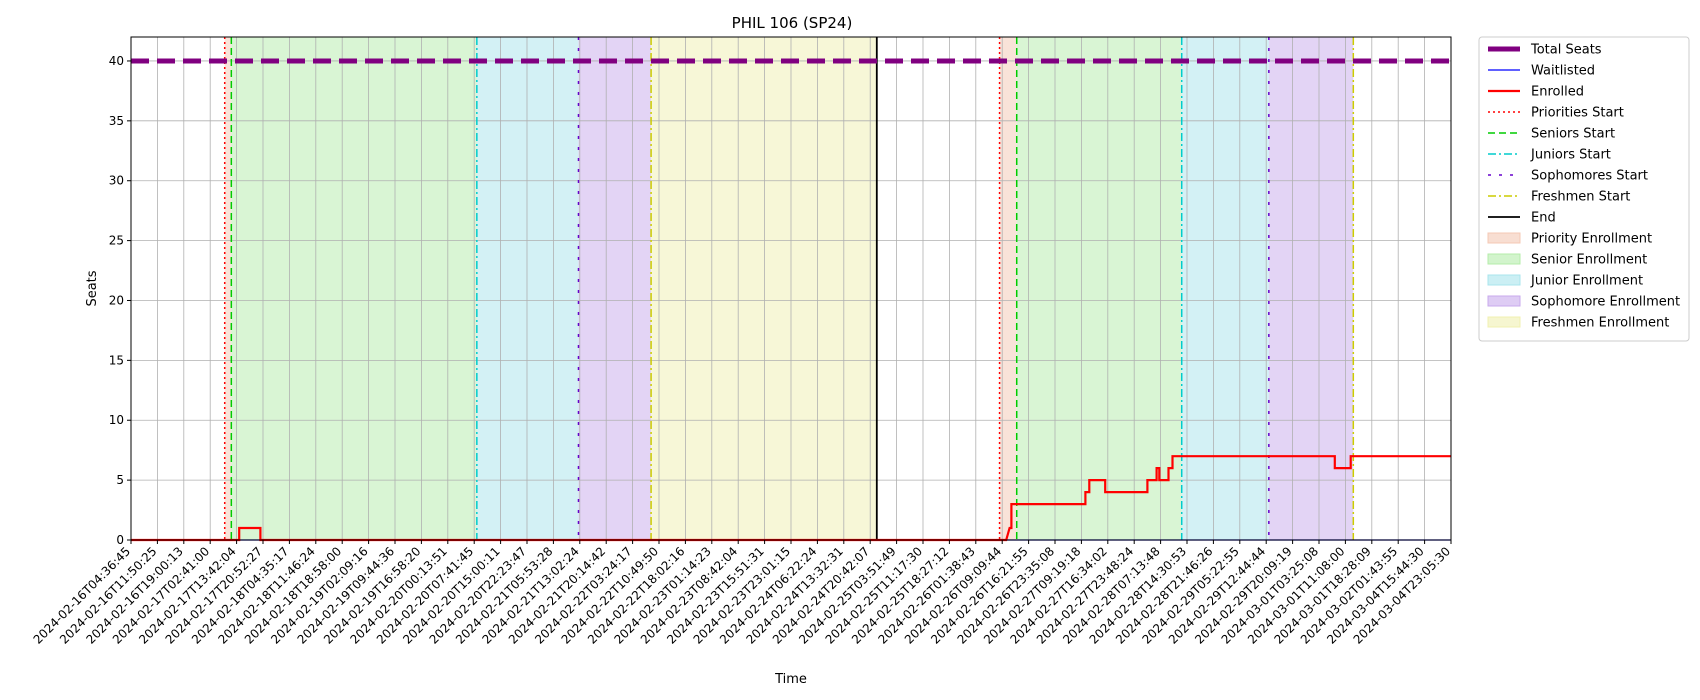 The image size is (1700, 700). Describe the element at coordinates (92, 288) in the screenshot. I see `y-axis-label: Seats` at that location.